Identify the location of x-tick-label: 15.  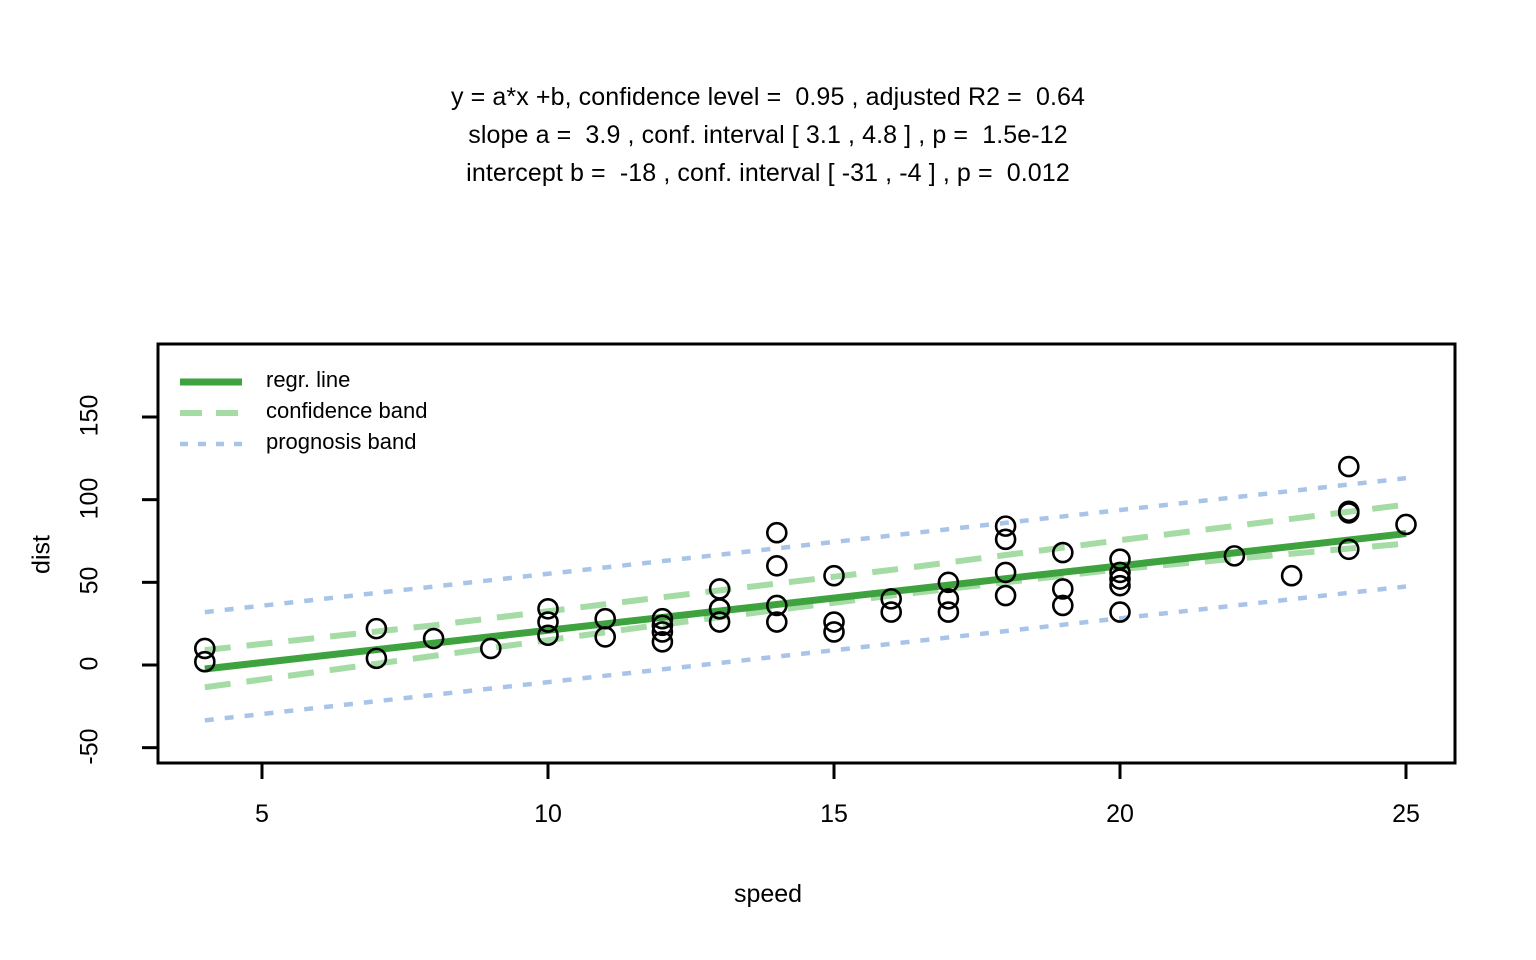
(834, 814).